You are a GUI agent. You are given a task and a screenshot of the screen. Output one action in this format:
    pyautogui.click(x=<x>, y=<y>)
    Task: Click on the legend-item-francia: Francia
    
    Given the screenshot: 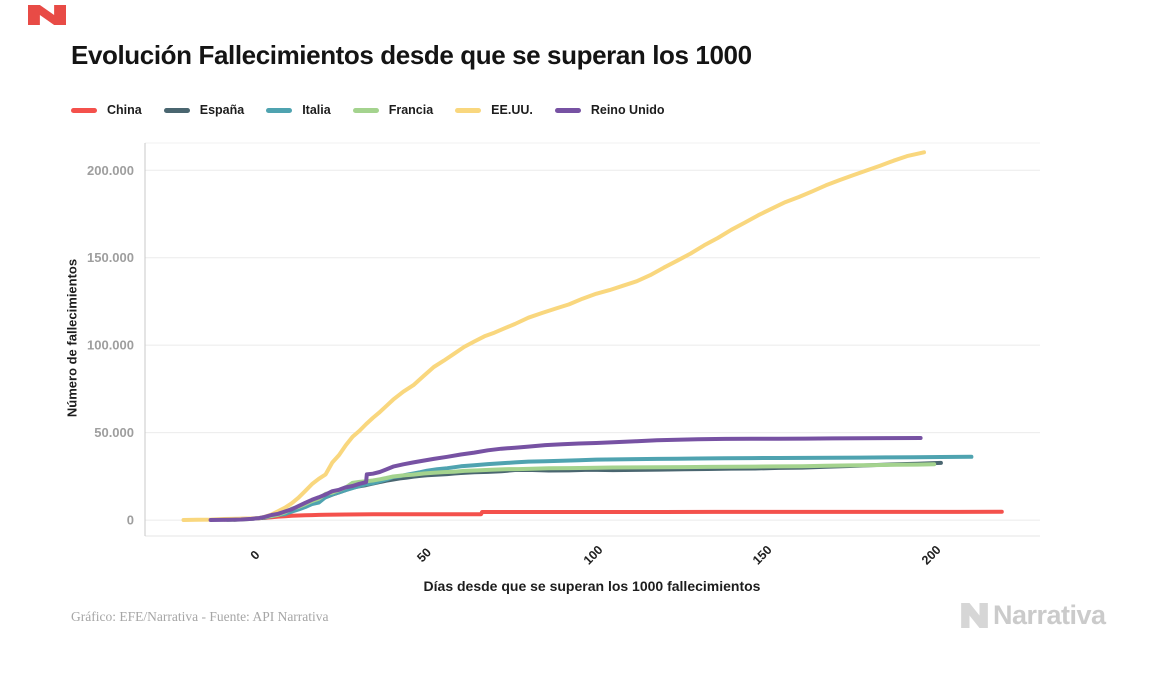 What is the action you would take?
    pyautogui.click(x=393, y=110)
    